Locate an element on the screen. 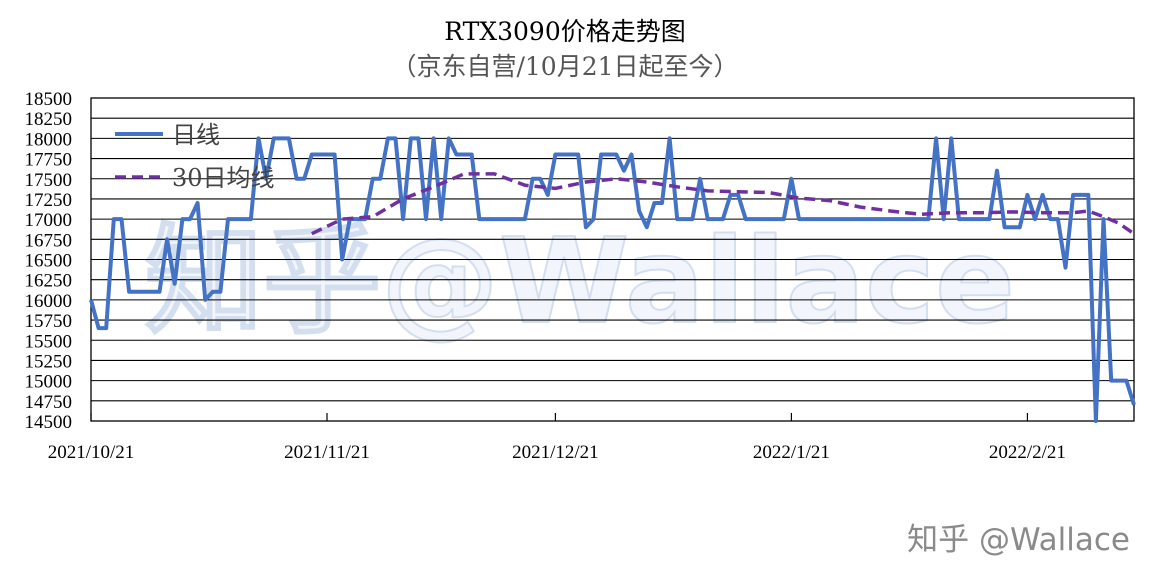  x-tick-label: 2021/11/21 is located at coordinates (327, 452).